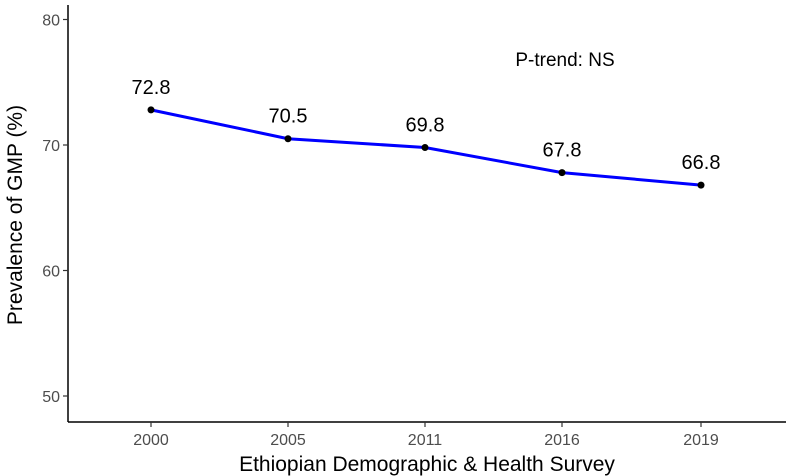 This screenshot has width=786, height=476. I want to click on x-tick-label: 2016, so click(562, 440).